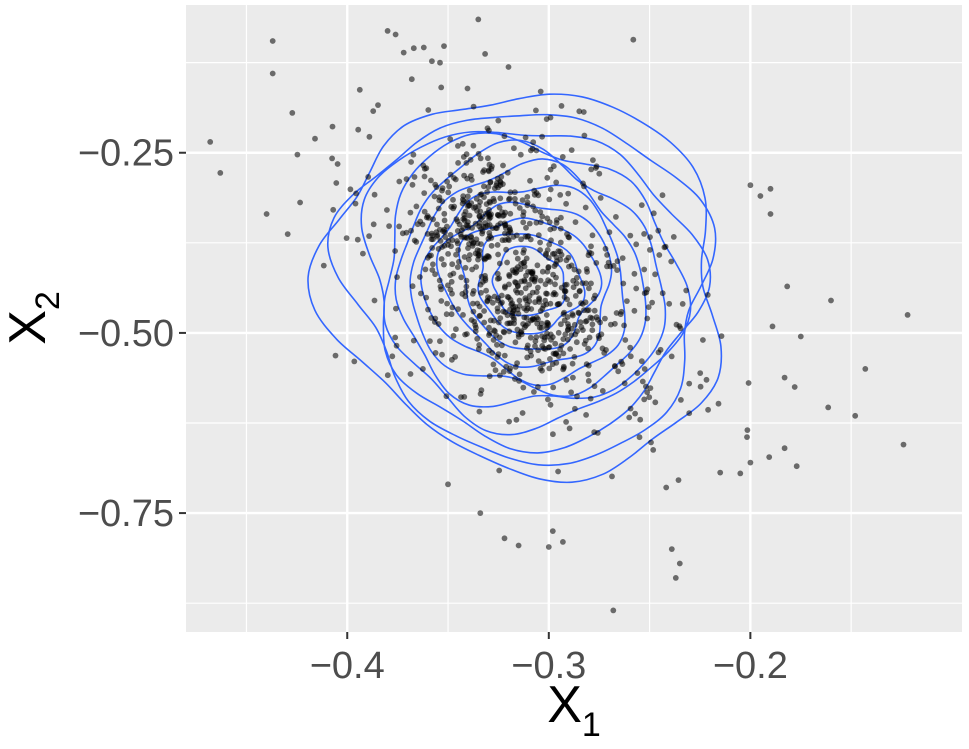  Describe the element at coordinates (528, 278) in the screenshot. I see `density-contour-line` at that location.